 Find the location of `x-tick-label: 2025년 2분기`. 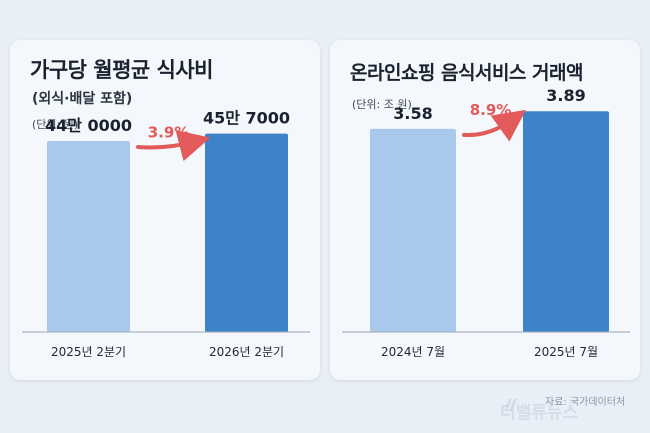

x-tick-label: 2025년 2분기 is located at coordinates (88, 352).